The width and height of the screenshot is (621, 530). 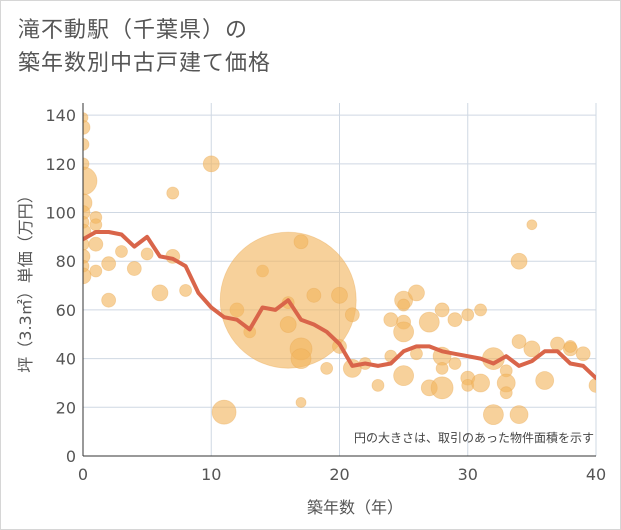 What do you see at coordinates (83, 474) in the screenshot?
I see `x-tick-label: 0` at bounding box center [83, 474].